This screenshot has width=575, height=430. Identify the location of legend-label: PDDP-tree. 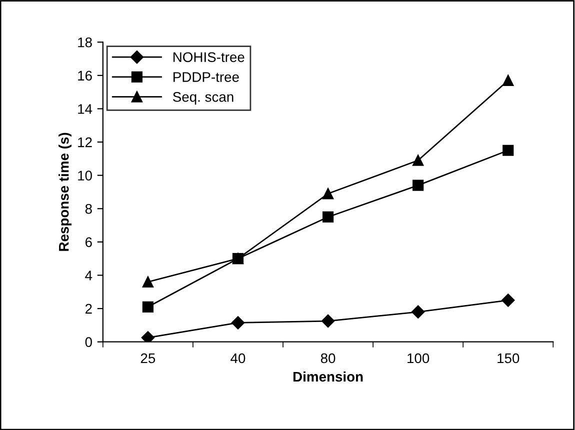
(206, 77).